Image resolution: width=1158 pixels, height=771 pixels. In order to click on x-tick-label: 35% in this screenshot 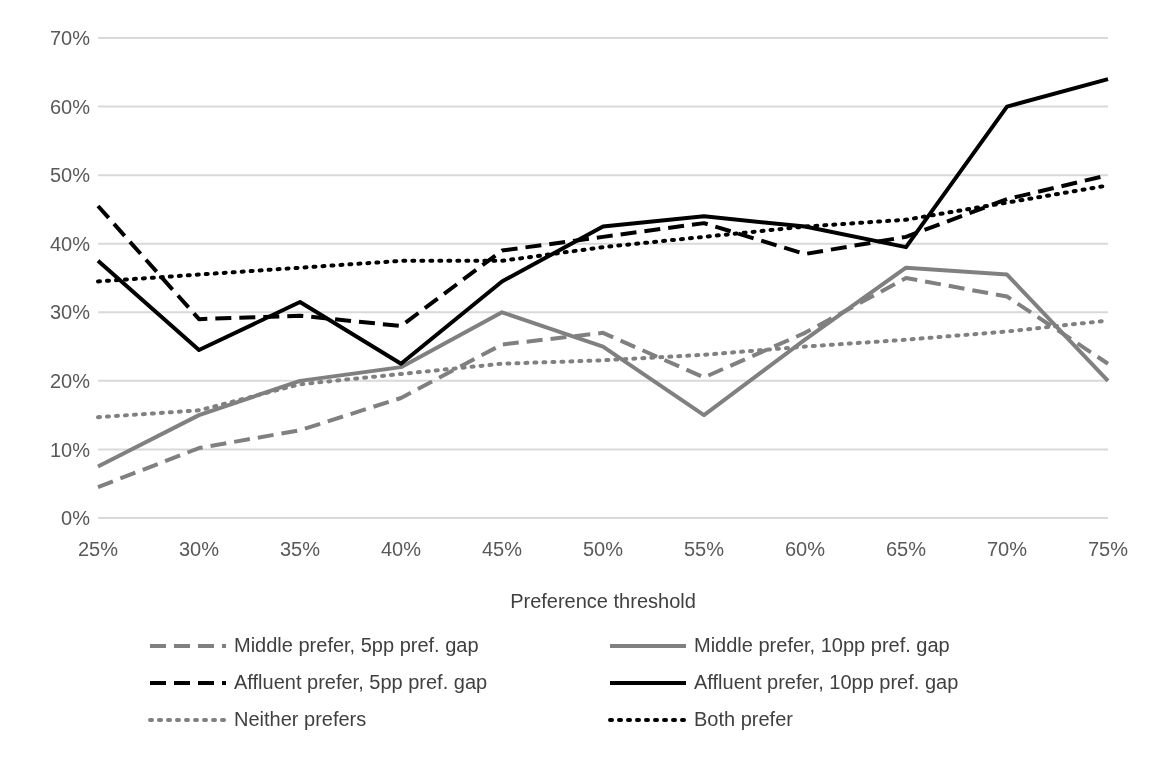, I will do `click(300, 549)`.